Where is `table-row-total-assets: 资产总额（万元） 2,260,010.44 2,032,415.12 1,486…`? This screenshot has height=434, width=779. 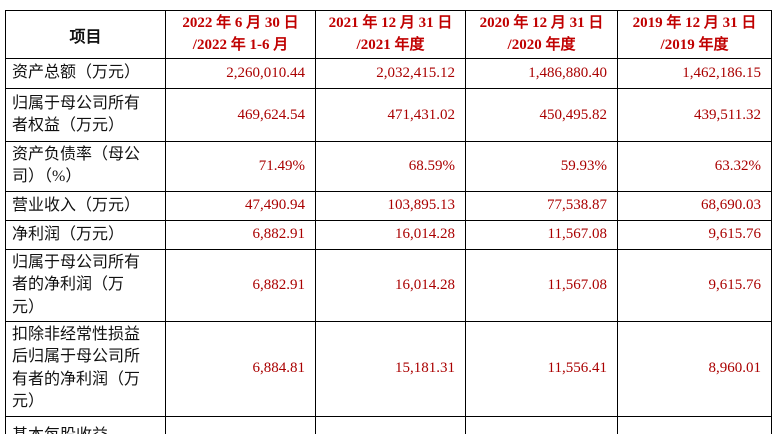
table-row-total-assets: 资产总额（万元） 2,260,010.44 2,032,415.12 1,486… is located at coordinates (388, 73).